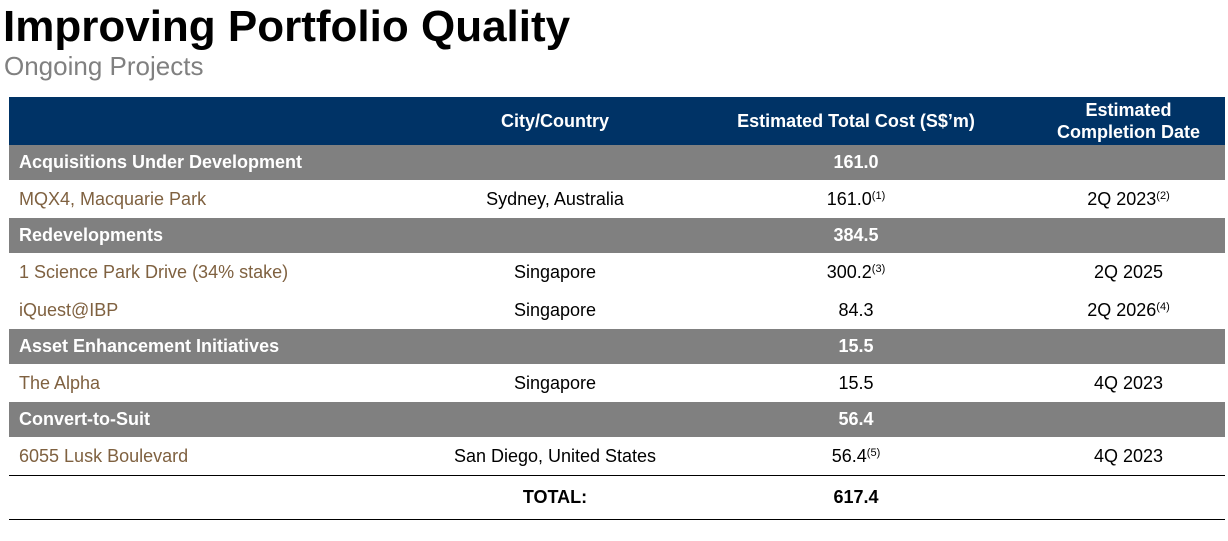 This screenshot has height=541, width=1228. What do you see at coordinates (1122, 198) in the screenshot?
I see `completion-text: 2Q 2023` at bounding box center [1122, 198].